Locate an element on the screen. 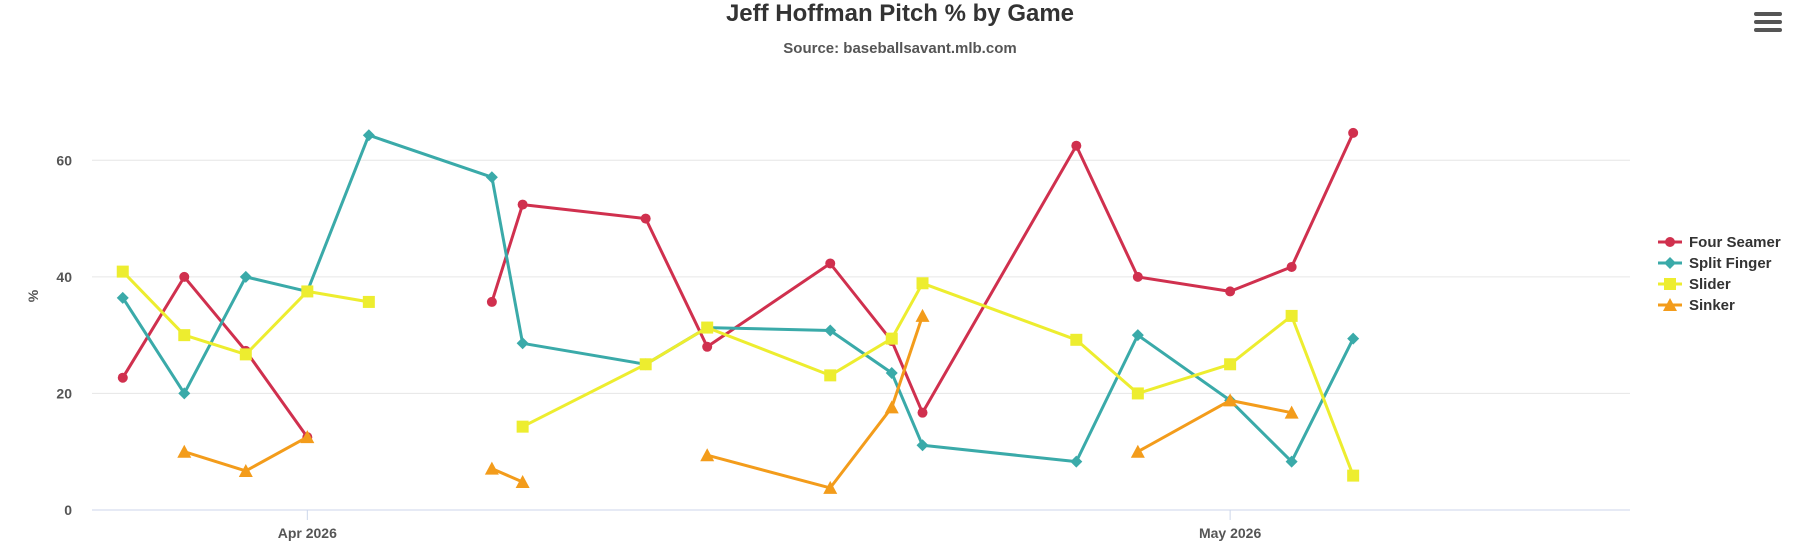 This screenshot has height=556, width=1800. legend: Four Seamer Split Finger Slider Sinker is located at coordinates (1719, 274).